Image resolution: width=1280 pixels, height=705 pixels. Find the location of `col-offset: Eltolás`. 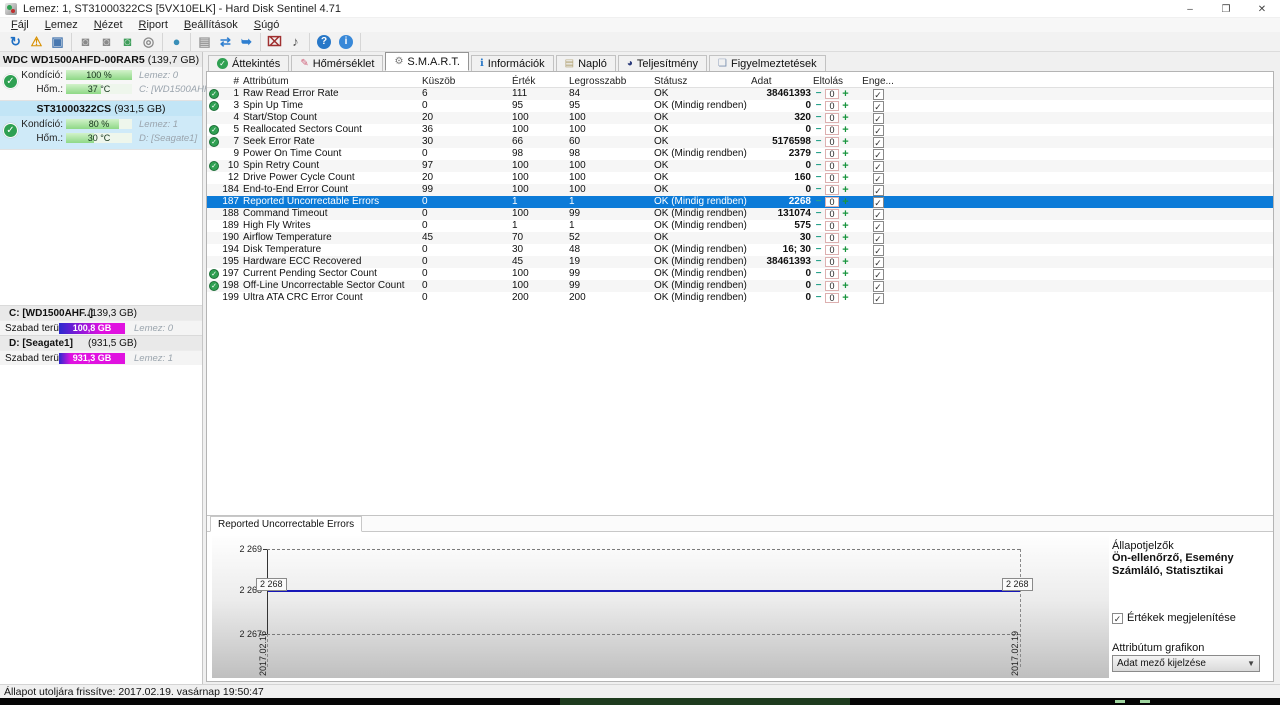

col-offset: Eltolás is located at coordinates (828, 81).